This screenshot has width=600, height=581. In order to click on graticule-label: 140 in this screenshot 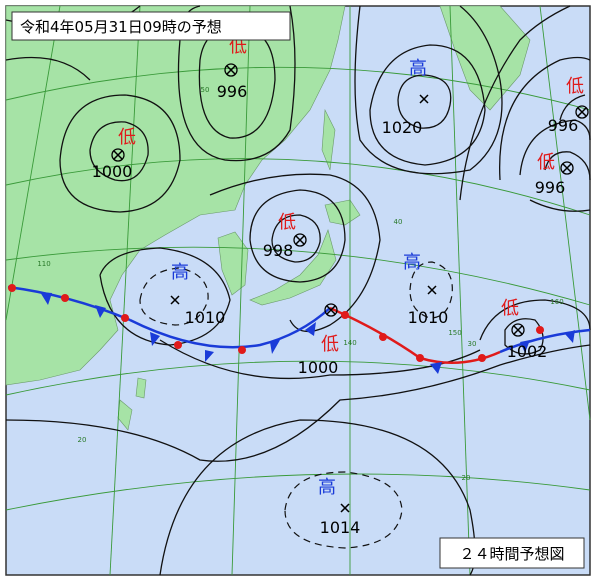, I will do `click(349, 343)`.